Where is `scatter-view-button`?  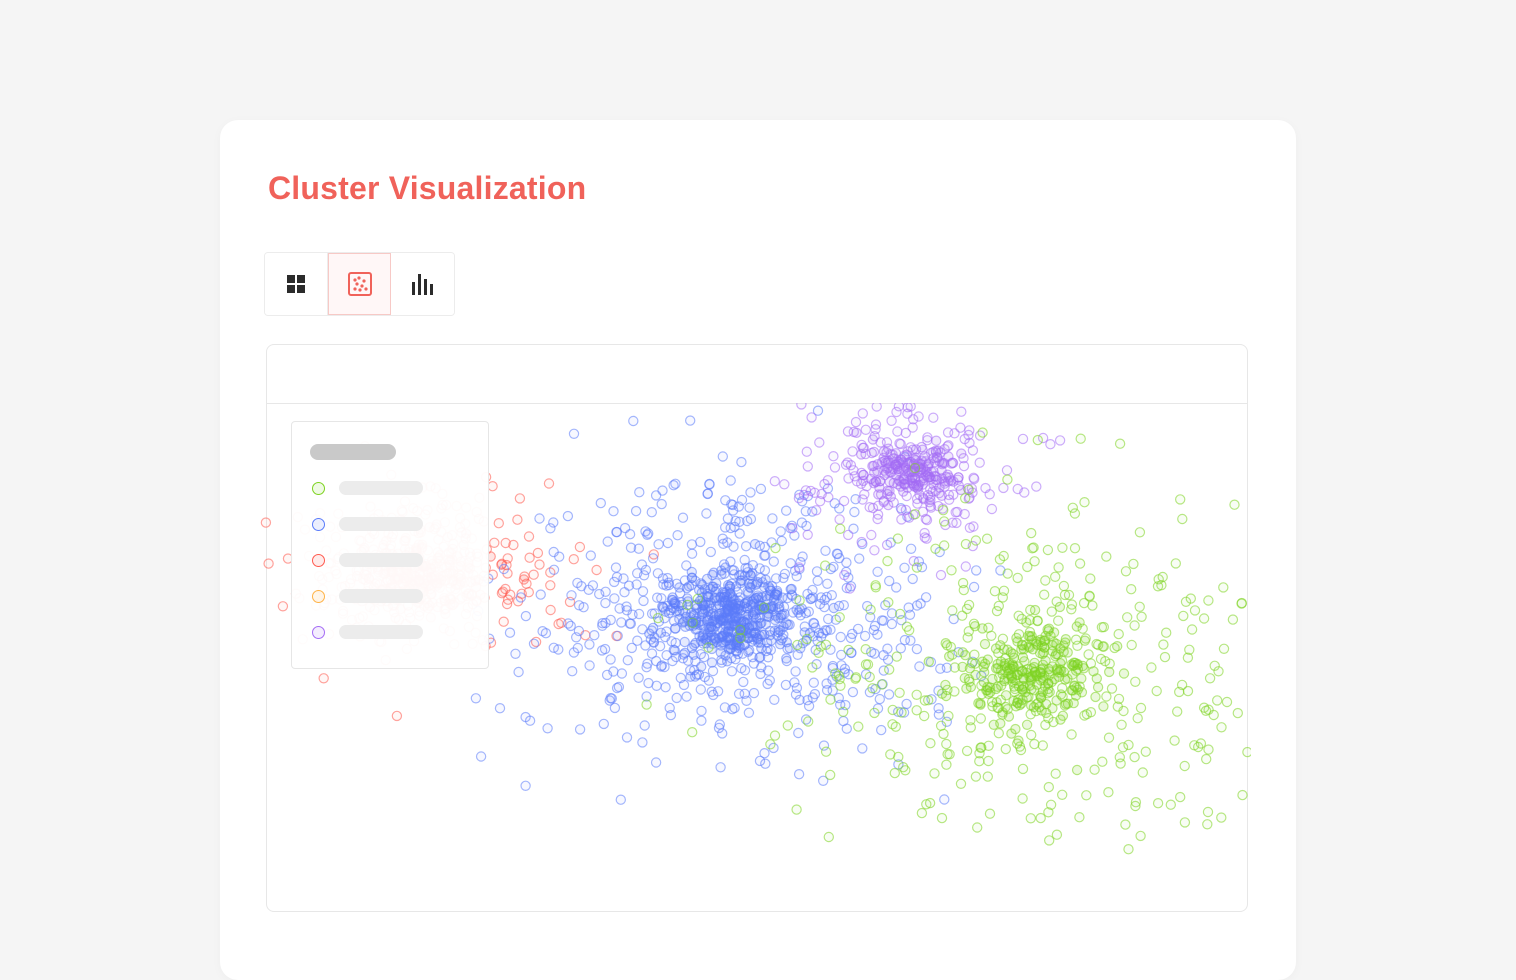
scatter-view-button is located at coordinates (359, 284).